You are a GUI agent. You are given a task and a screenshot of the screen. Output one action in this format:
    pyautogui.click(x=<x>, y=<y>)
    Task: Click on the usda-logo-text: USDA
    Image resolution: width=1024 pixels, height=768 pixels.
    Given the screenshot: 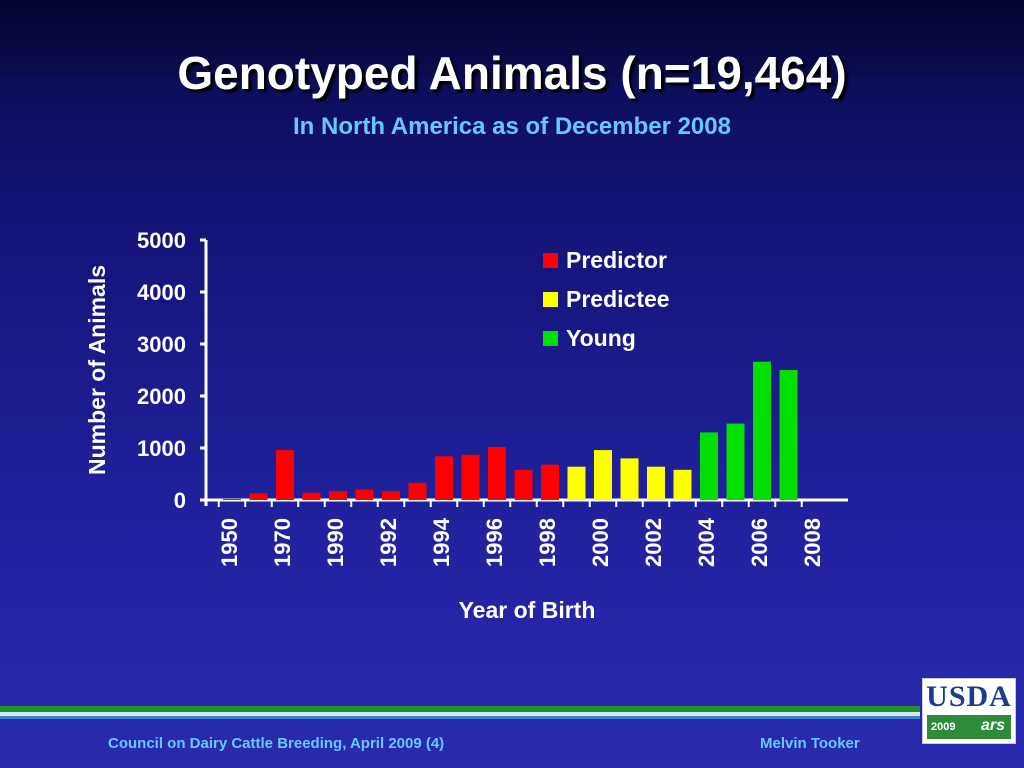 What is the action you would take?
    pyautogui.click(x=969, y=696)
    